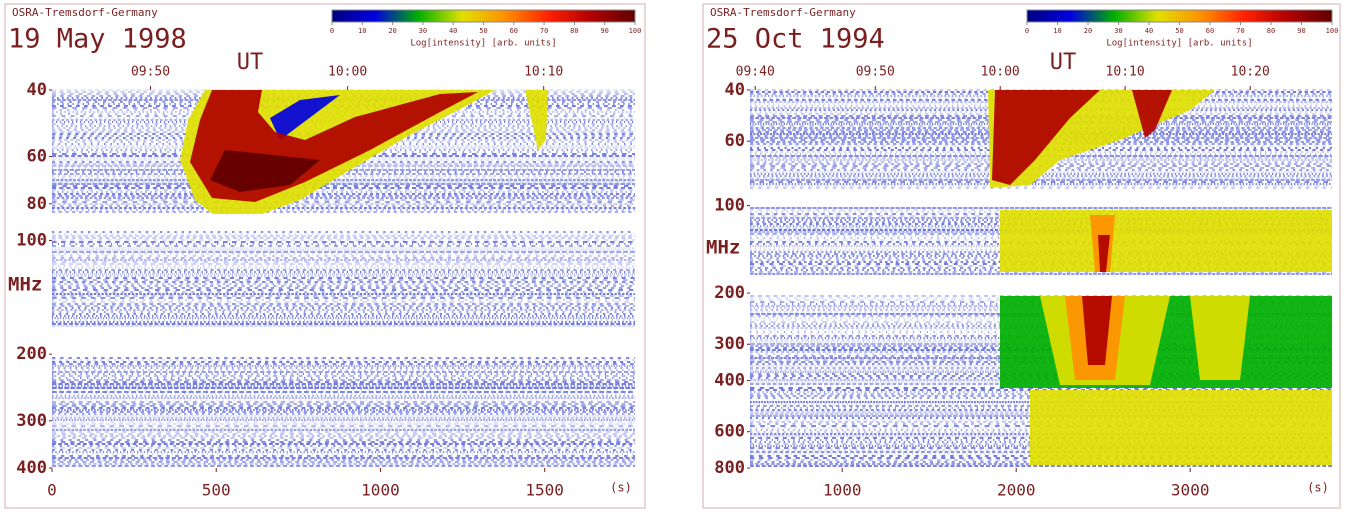 The image size is (1346, 514). What do you see at coordinates (544, 490) in the screenshot?
I see `x-tick-label: 1500` at bounding box center [544, 490].